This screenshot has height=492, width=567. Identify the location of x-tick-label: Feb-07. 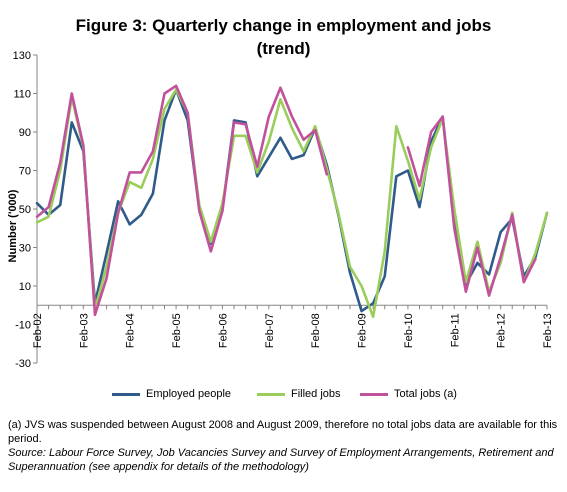
(270, 330).